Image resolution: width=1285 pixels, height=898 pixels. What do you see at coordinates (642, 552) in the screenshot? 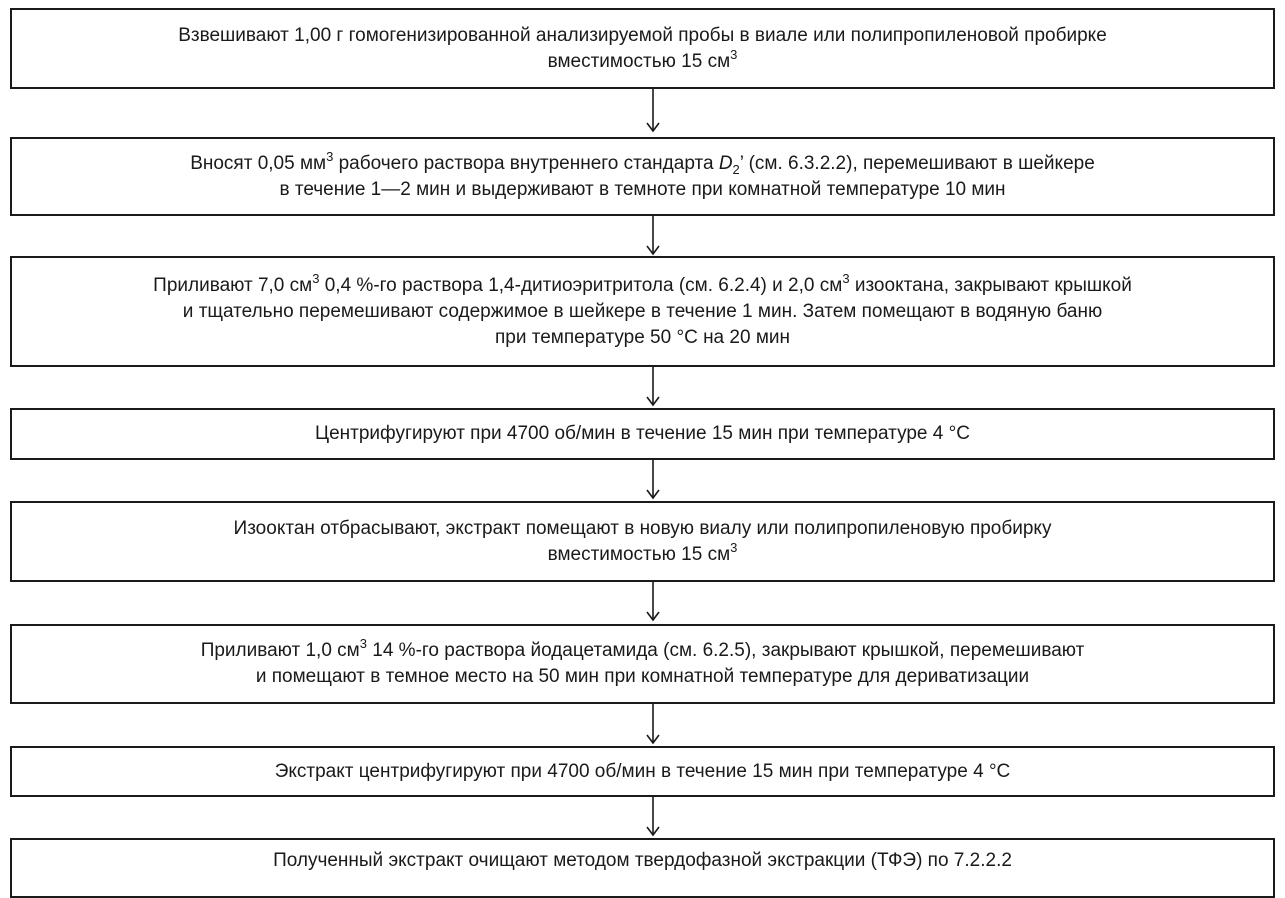
I see `step-5-line-2: вместимостью 15 см3` at bounding box center [642, 552].